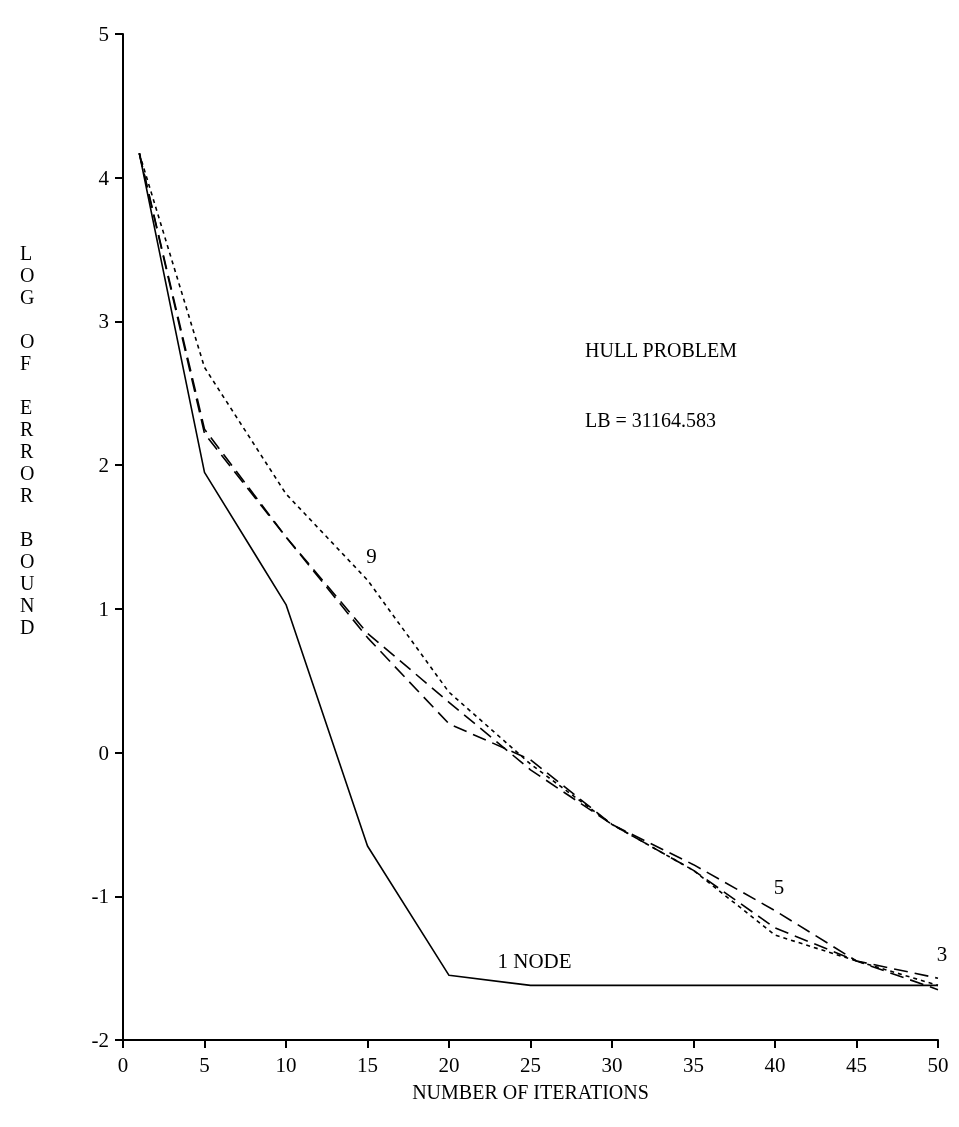 The width and height of the screenshot is (959, 1127). I want to click on text: LOG OF ERROR BOUND, so click(27, 440).